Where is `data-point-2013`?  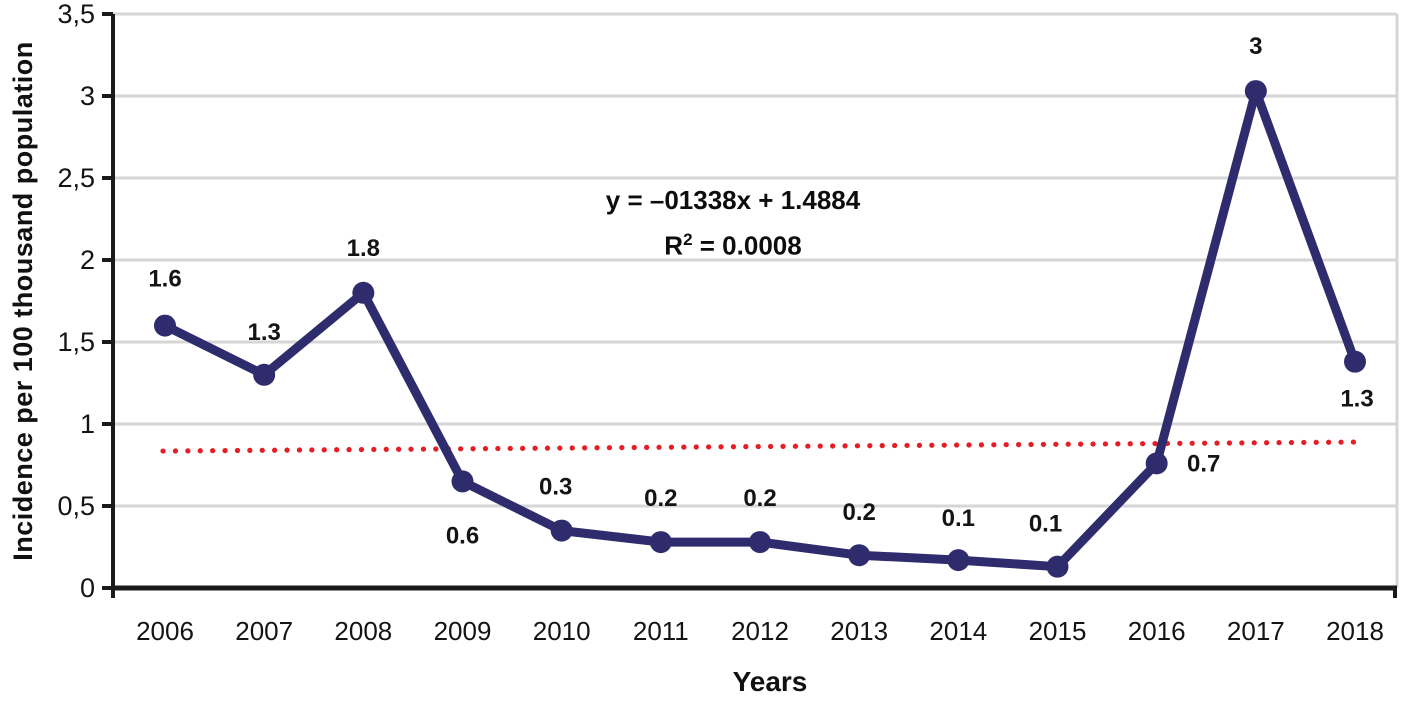 data-point-2013 is located at coordinates (859, 555).